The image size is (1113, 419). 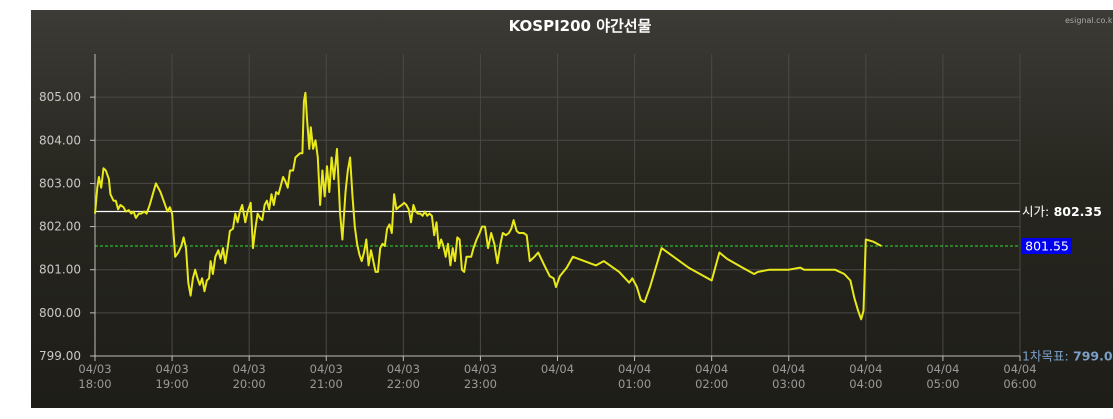 I want to click on x-tick-time: 06:00, so click(x=1019, y=384).